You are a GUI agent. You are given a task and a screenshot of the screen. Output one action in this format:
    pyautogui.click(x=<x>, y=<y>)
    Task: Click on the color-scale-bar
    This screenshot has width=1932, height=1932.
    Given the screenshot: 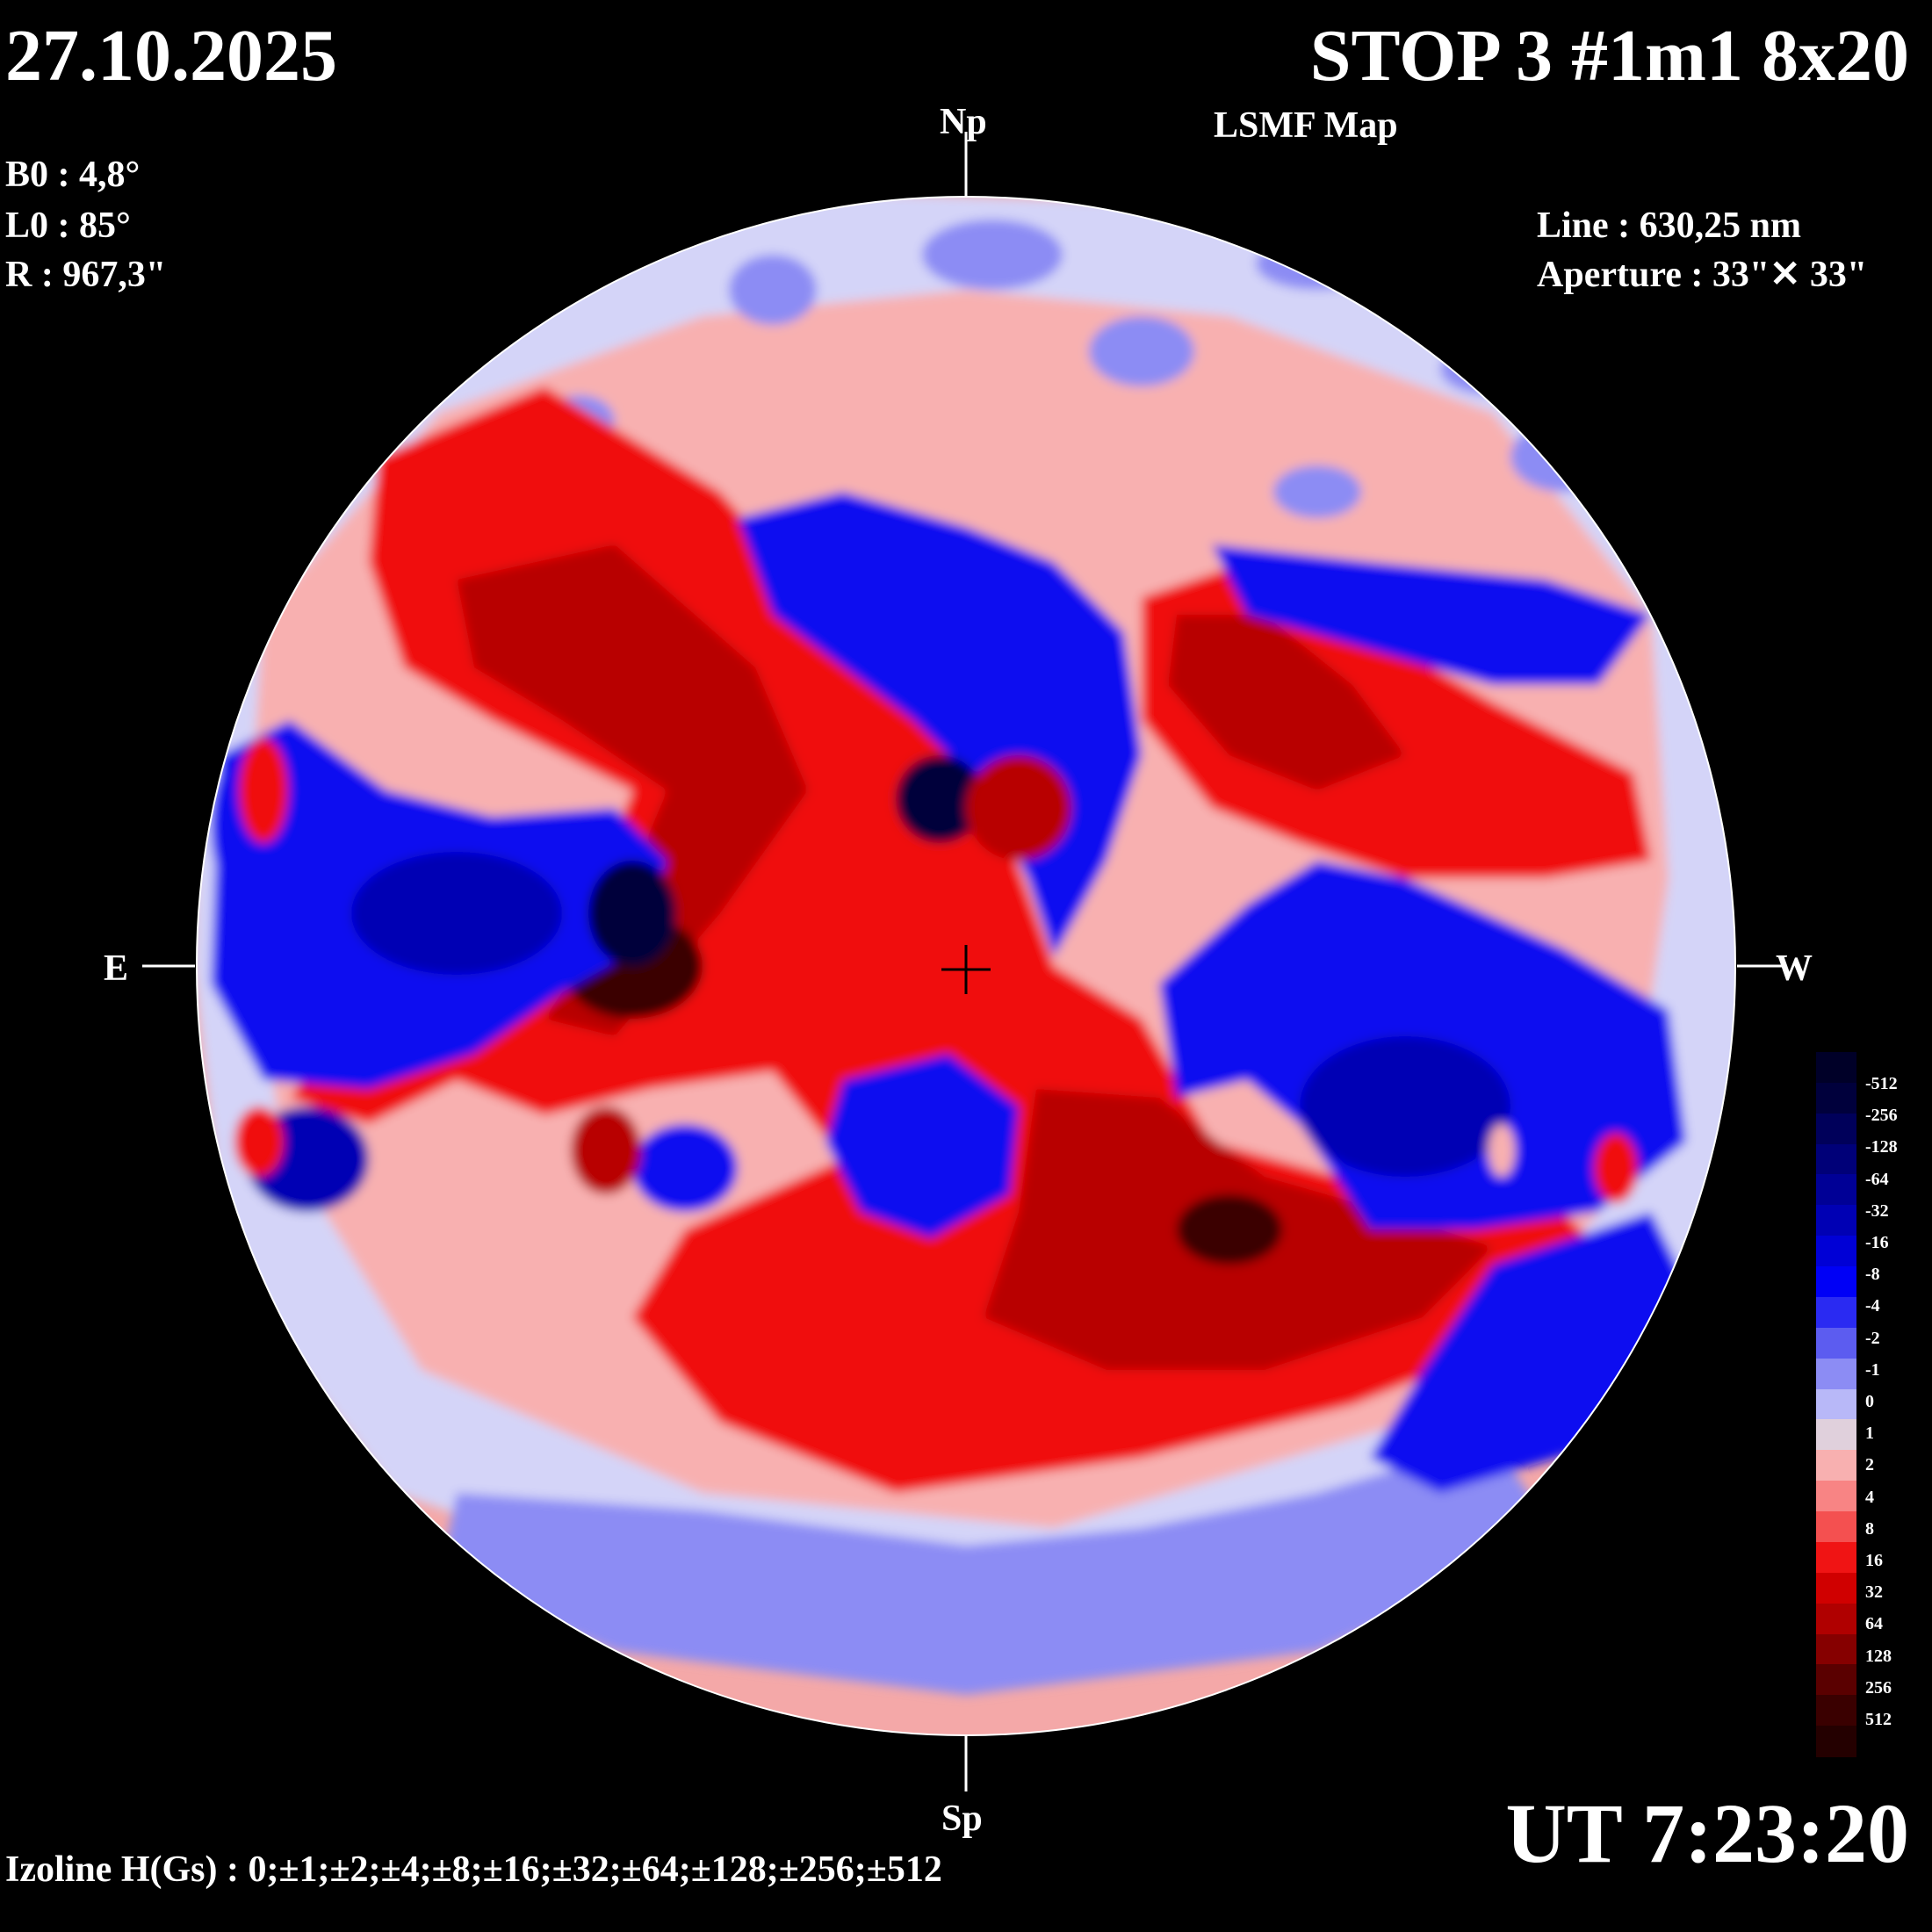 What is the action you would take?
    pyautogui.click(x=1836, y=1405)
    